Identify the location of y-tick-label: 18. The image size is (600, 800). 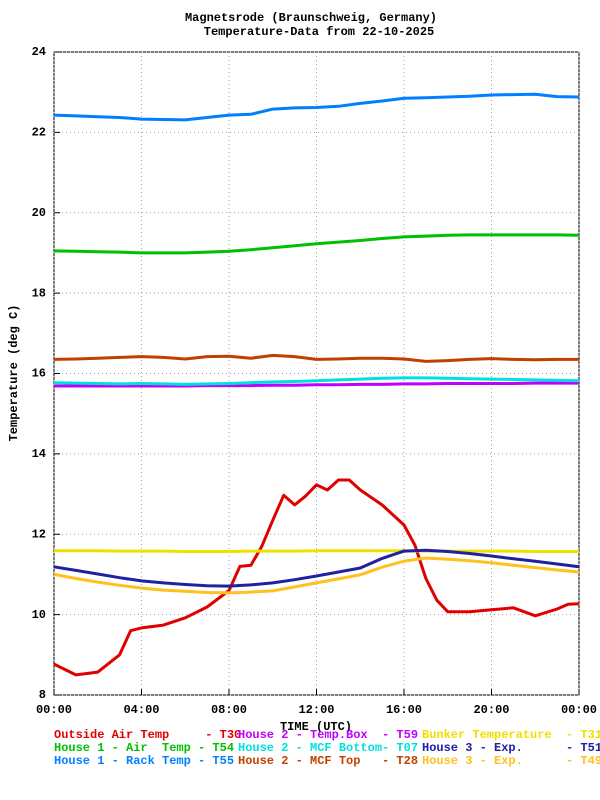
(39, 293).